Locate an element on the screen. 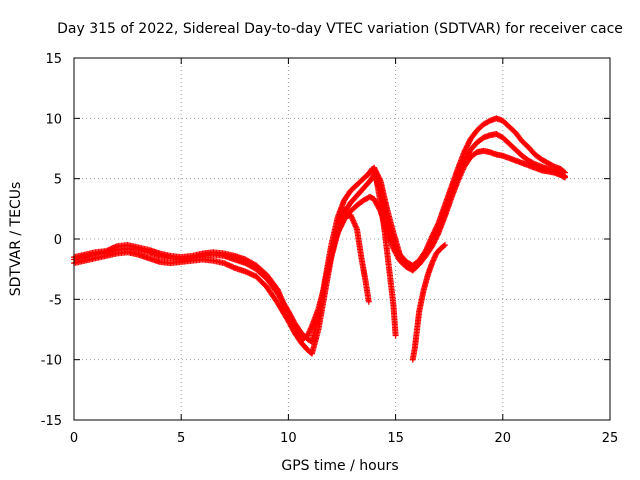 This screenshot has height=480, width=640. x-tick-label: 5 is located at coordinates (181, 438).